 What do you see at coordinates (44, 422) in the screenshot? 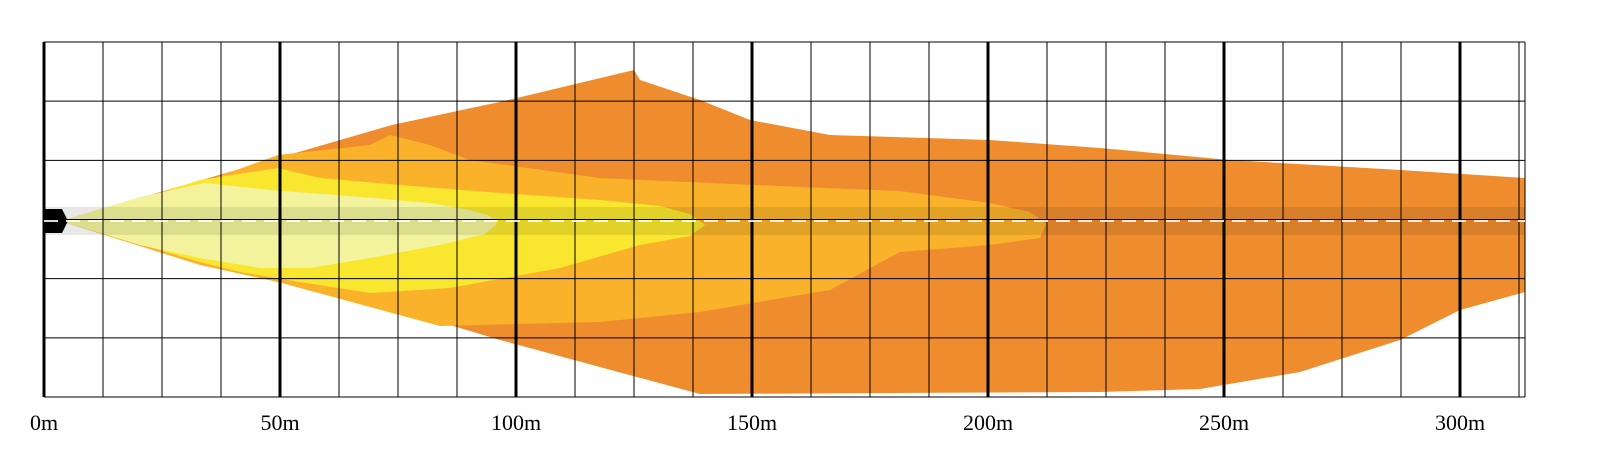
I see `x-tick-label: 0m` at bounding box center [44, 422].